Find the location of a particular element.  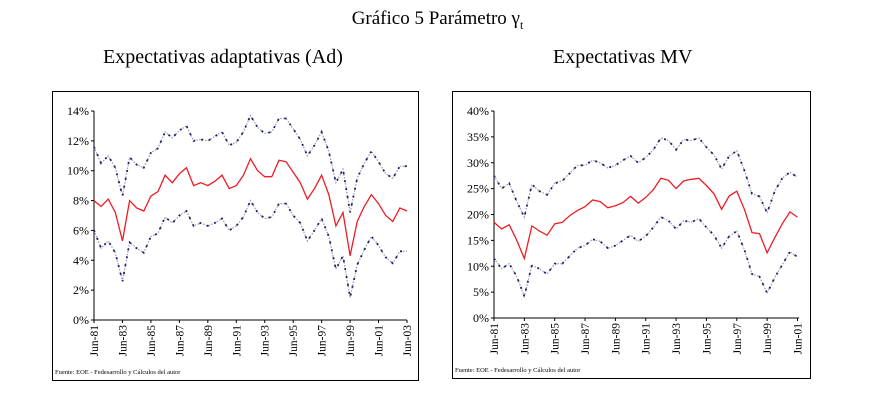

y-tick-label: 30% is located at coordinates (478, 163).